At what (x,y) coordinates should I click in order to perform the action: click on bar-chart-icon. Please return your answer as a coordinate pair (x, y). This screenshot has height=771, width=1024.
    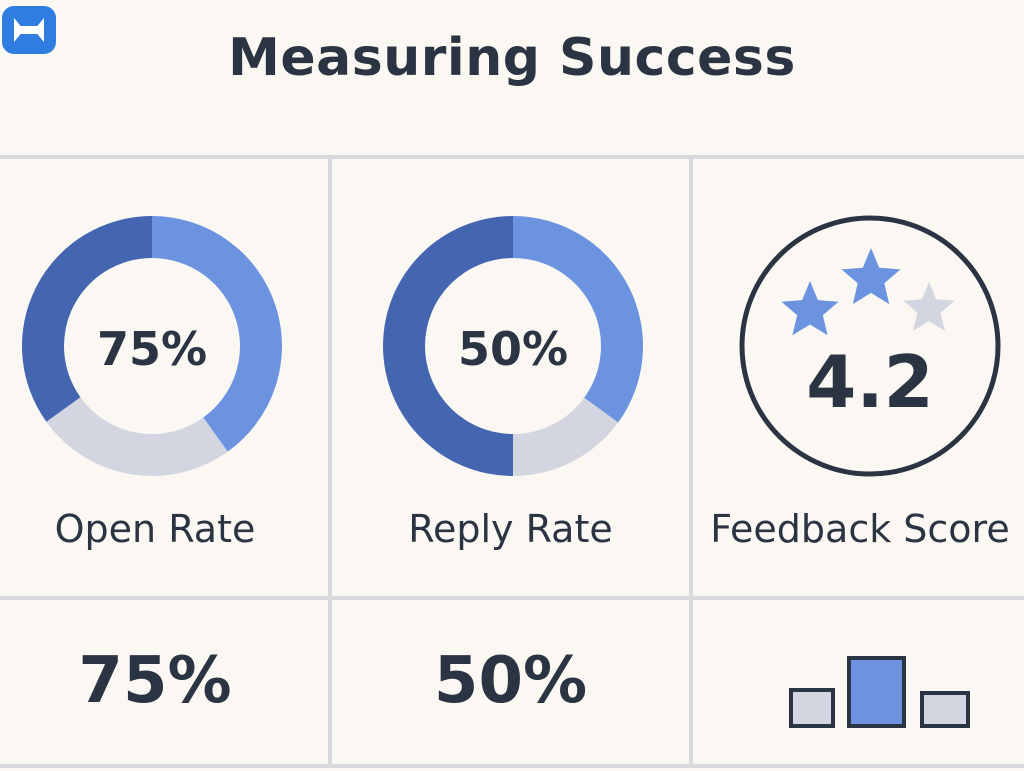
    Looking at the image, I should click on (879, 692).